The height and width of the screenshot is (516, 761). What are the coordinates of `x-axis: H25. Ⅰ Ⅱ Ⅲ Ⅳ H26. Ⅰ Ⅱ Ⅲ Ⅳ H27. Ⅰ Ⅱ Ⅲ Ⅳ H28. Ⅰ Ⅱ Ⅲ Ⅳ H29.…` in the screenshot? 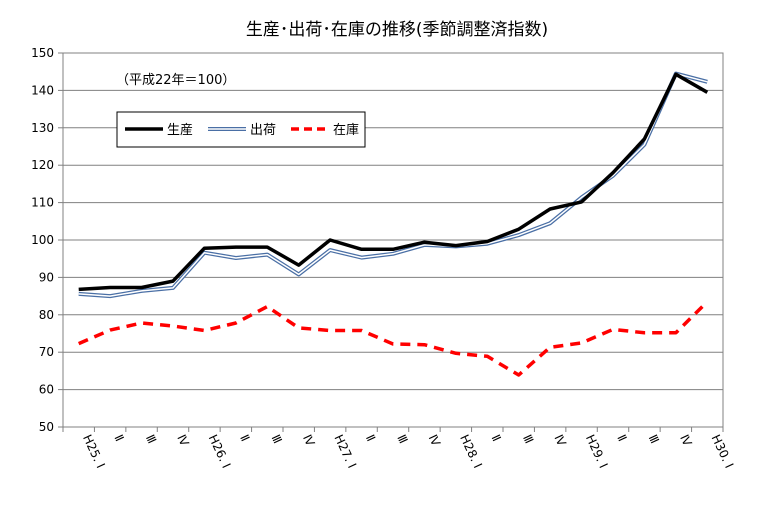 It's located at (399, 448).